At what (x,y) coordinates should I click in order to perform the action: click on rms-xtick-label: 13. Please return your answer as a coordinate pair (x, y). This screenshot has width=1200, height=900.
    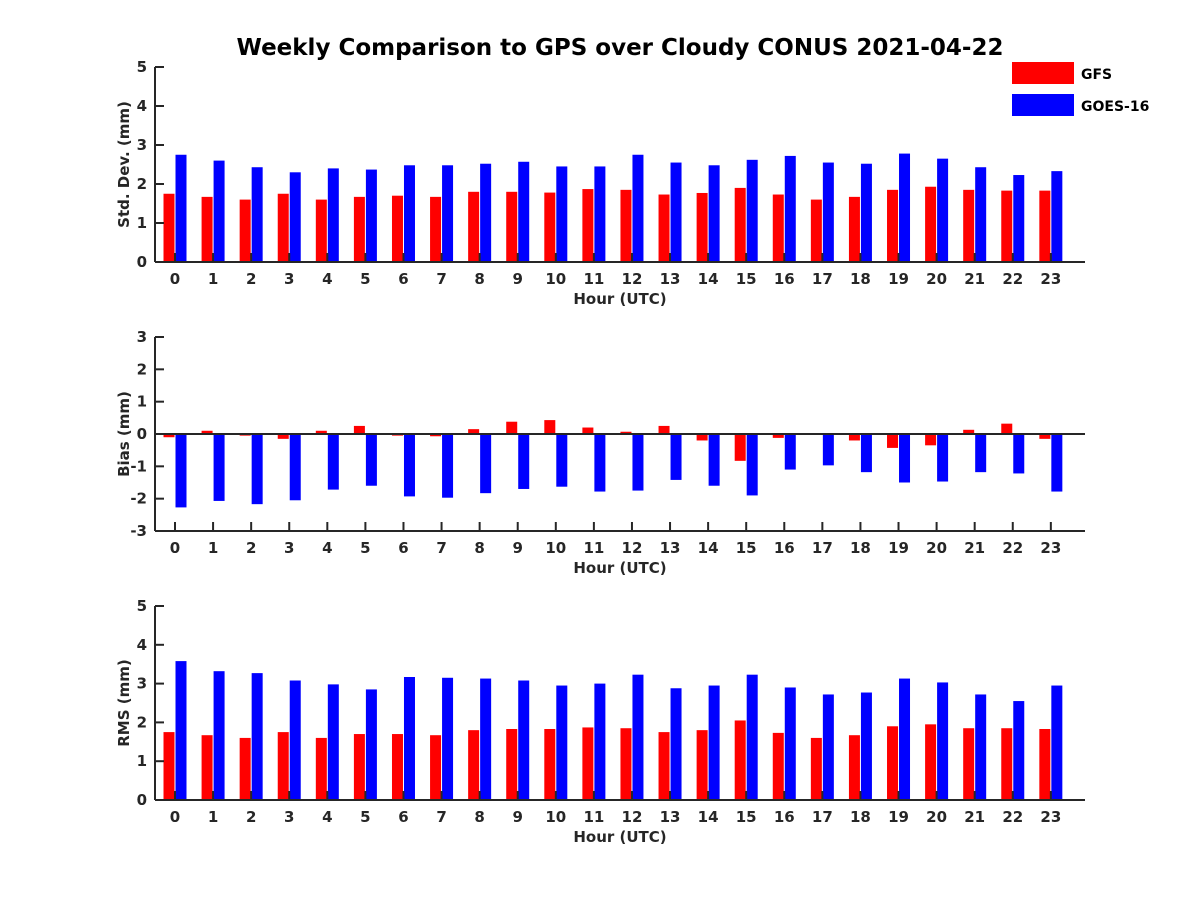
    Looking at the image, I should click on (670, 817).